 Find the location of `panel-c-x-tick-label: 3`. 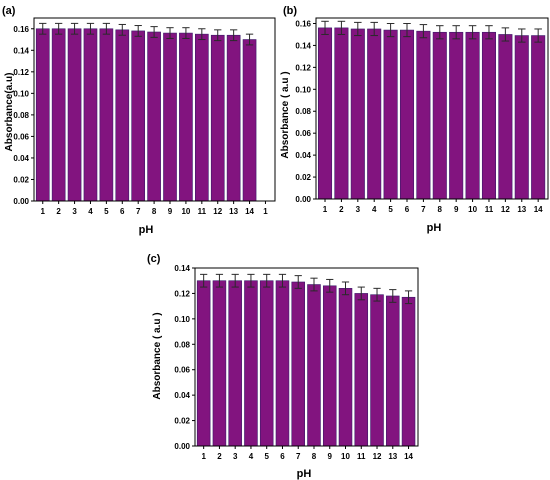

panel-c-x-tick-label: 3 is located at coordinates (235, 456).